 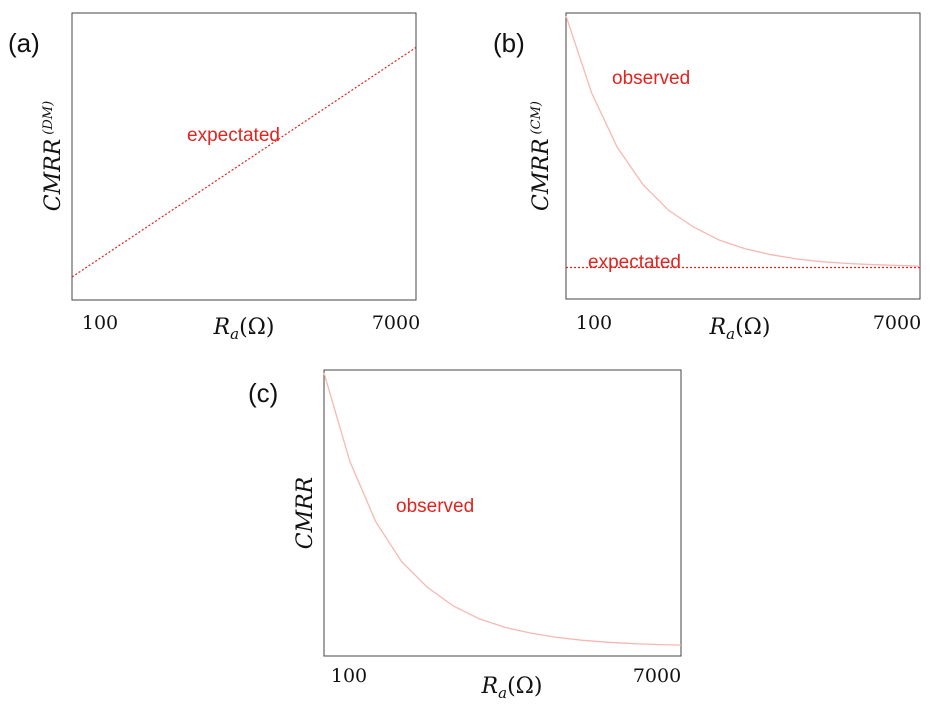 What do you see at coordinates (305, 513) in the screenshot?
I see `y-axis-label: CMRR` at bounding box center [305, 513].